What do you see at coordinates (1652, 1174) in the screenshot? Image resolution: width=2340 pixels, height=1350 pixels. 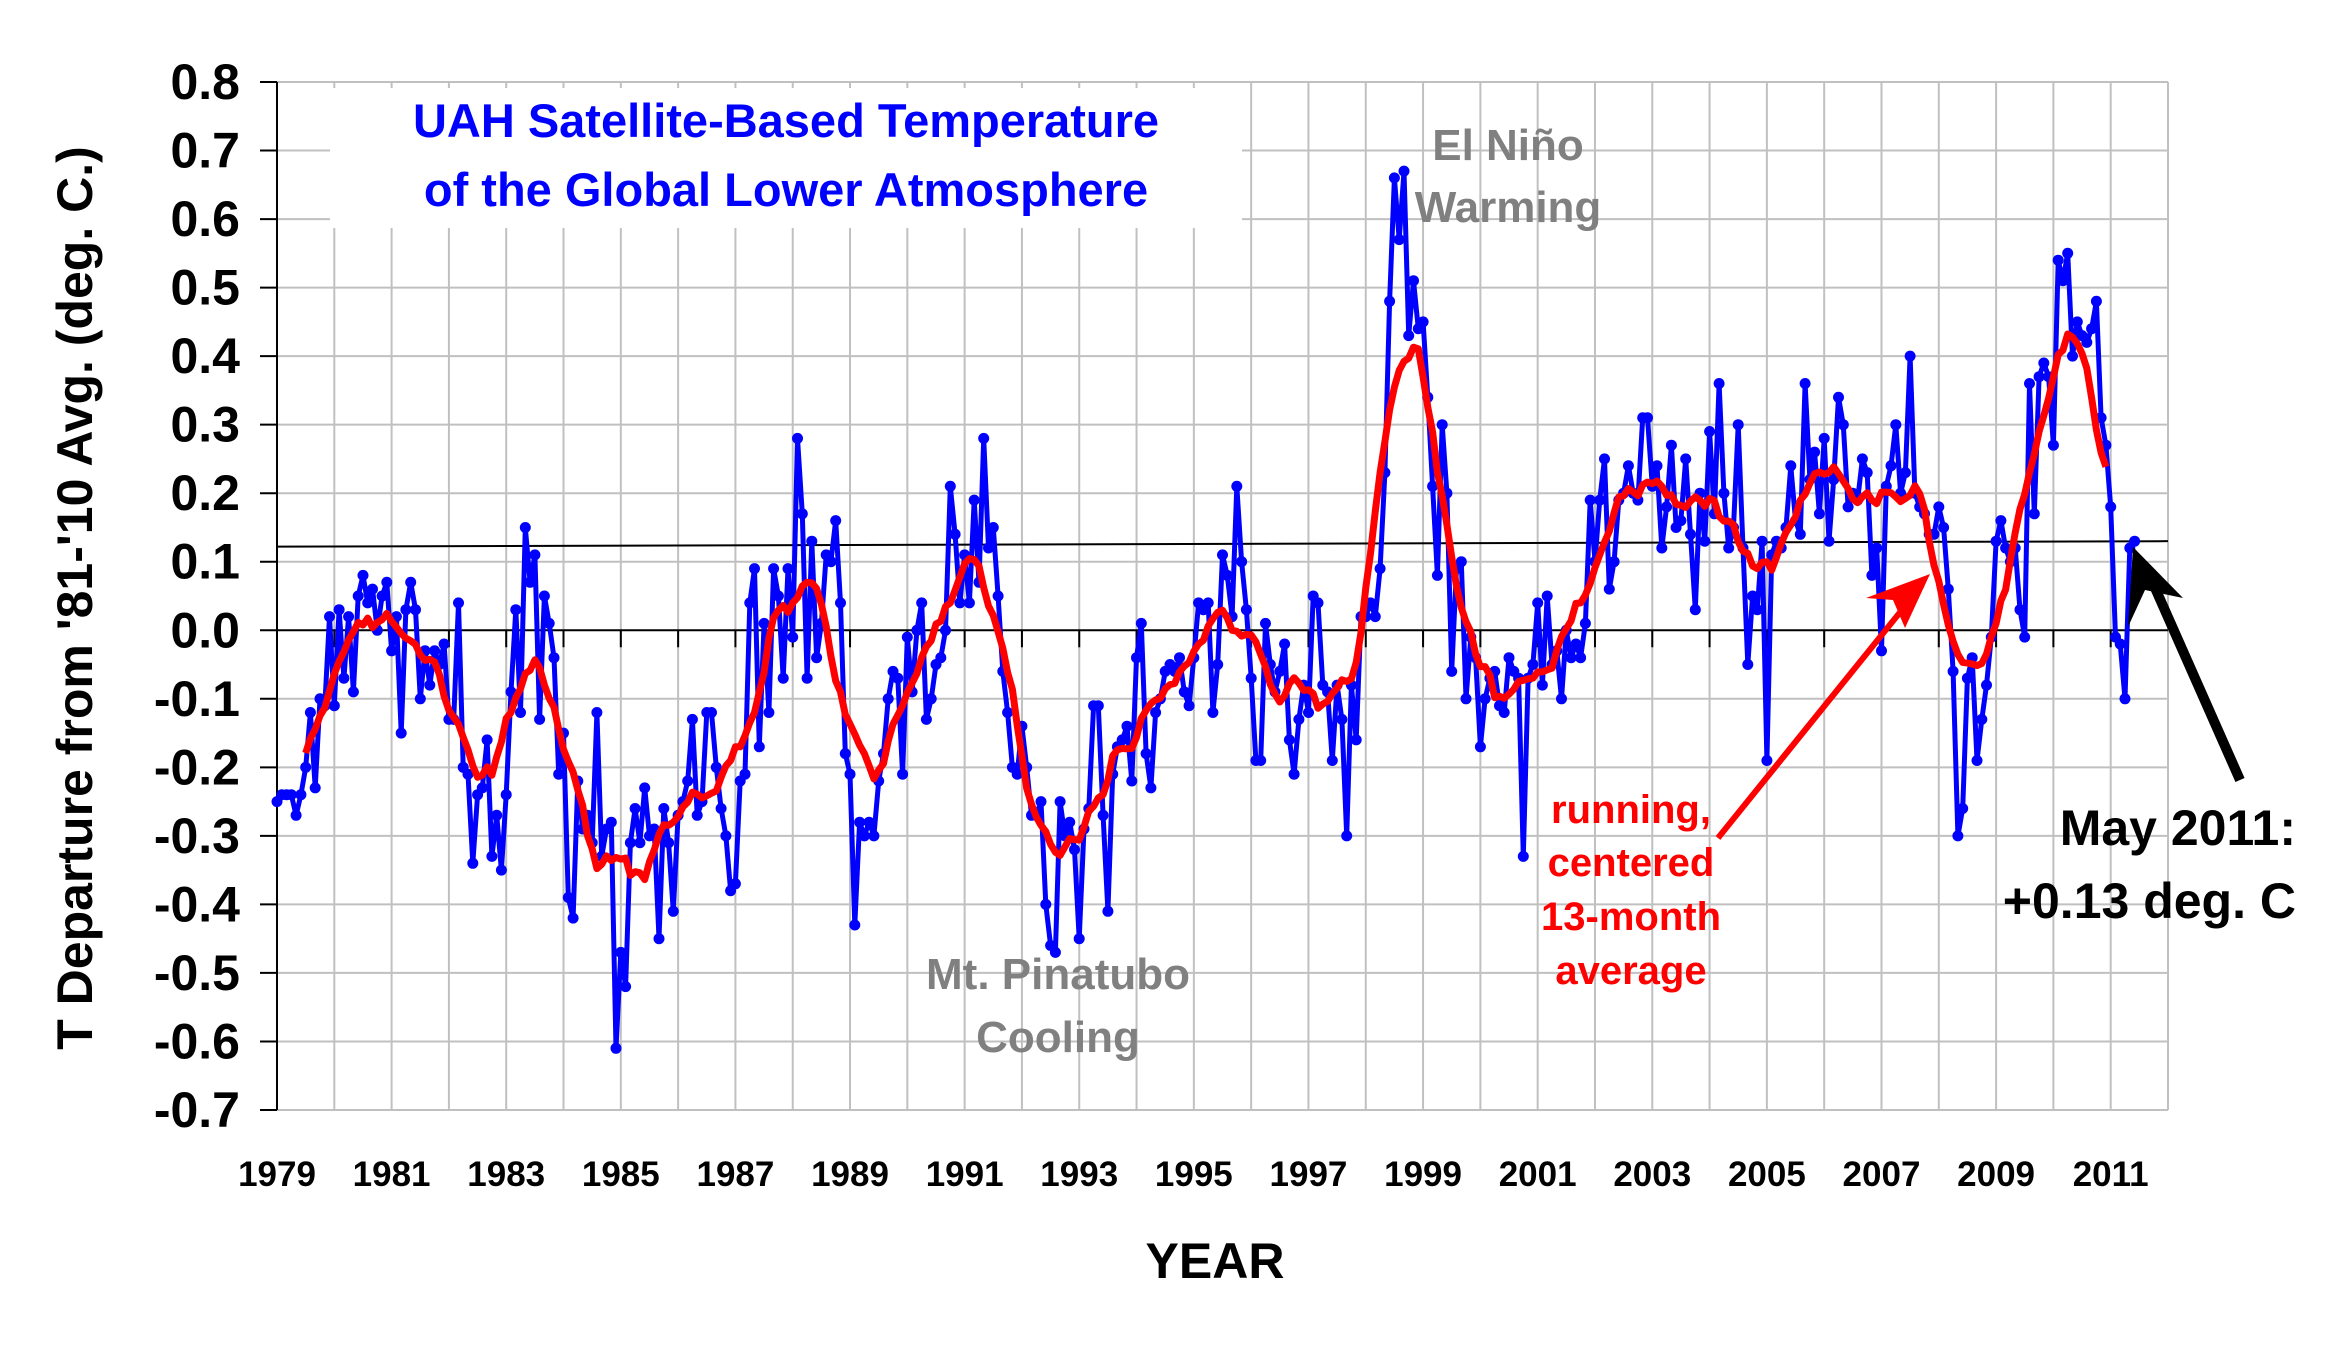 I see `x-tick-label: 2003` at bounding box center [1652, 1174].